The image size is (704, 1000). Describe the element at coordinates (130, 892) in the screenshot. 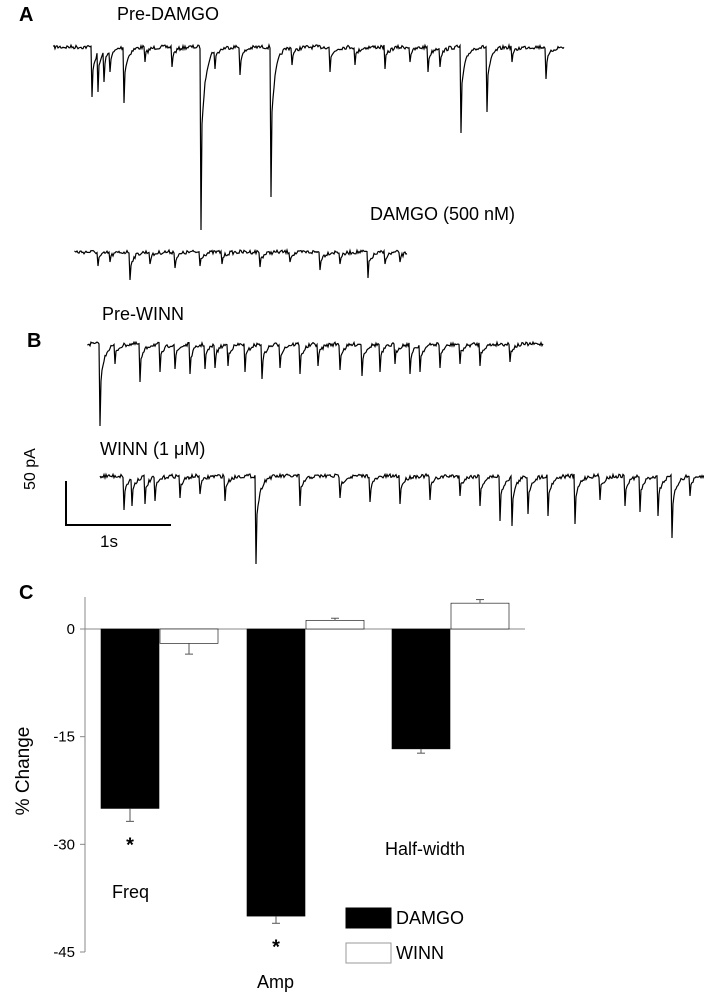

I see `category-label-freq: Freq` at that location.